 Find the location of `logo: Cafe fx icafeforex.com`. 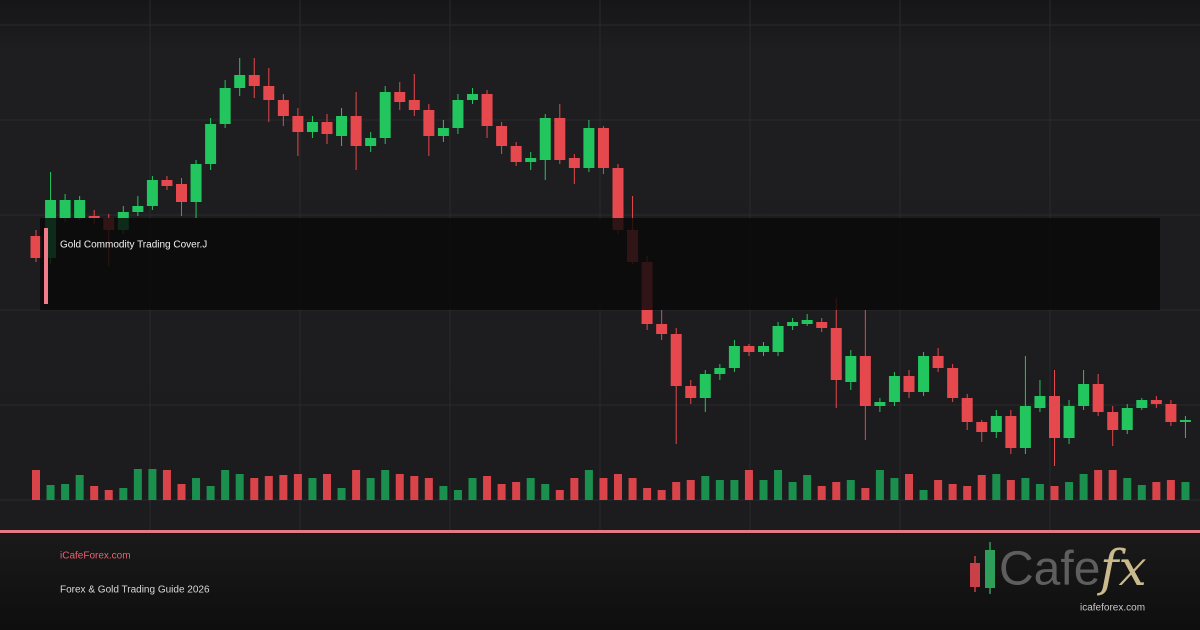

logo: Cafe fx icafeforex.com is located at coordinates (1058, 576).